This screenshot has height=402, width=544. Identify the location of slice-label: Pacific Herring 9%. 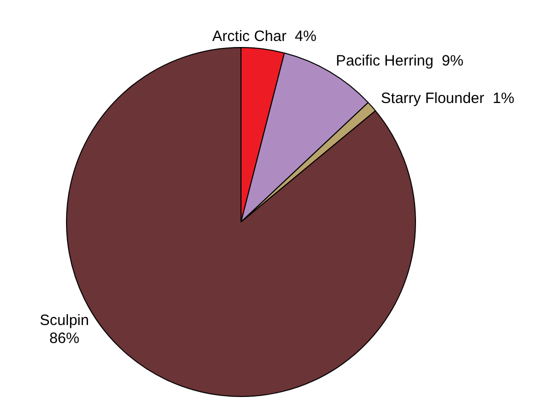
(400, 61).